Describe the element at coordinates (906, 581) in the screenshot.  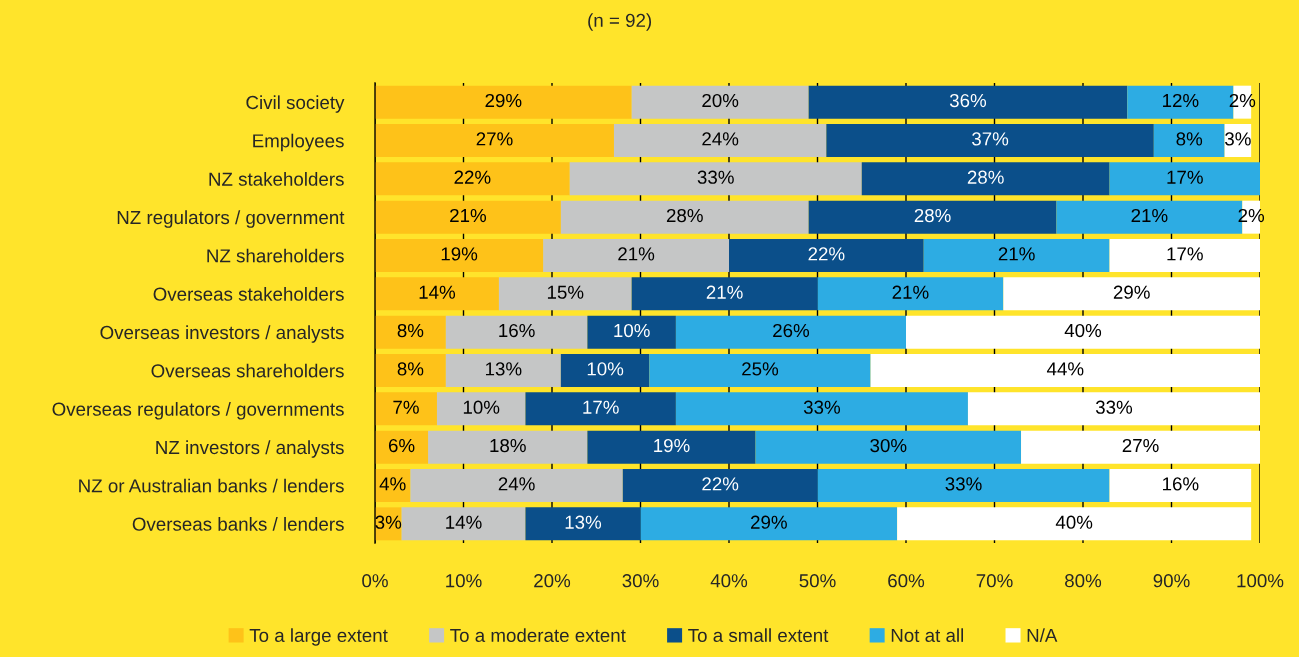
I see `x-tick-label: 60%` at that location.